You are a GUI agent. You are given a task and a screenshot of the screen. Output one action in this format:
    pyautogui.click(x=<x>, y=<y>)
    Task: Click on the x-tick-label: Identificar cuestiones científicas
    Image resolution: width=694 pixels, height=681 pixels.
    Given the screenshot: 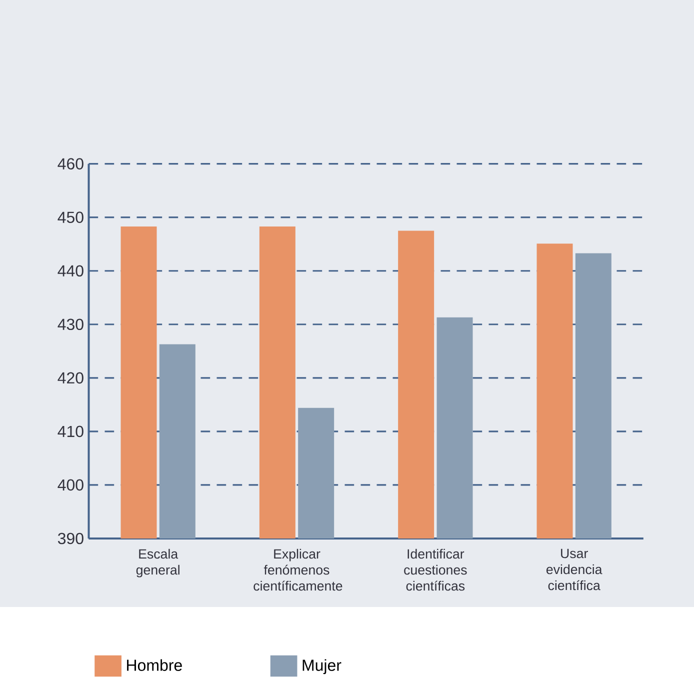 What is the action you would take?
    pyautogui.click(x=435, y=569)
    